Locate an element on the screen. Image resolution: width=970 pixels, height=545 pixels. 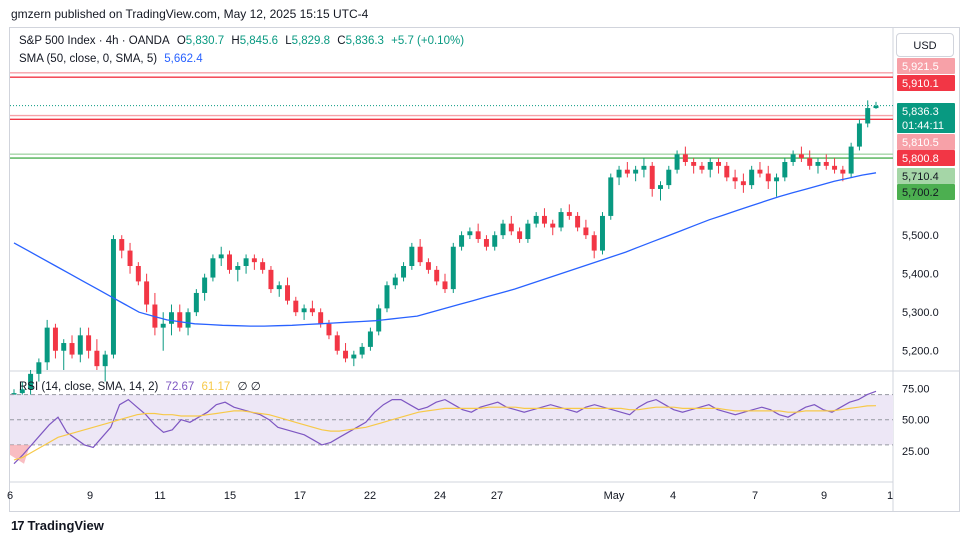
high-label: H is located at coordinates (235, 41).